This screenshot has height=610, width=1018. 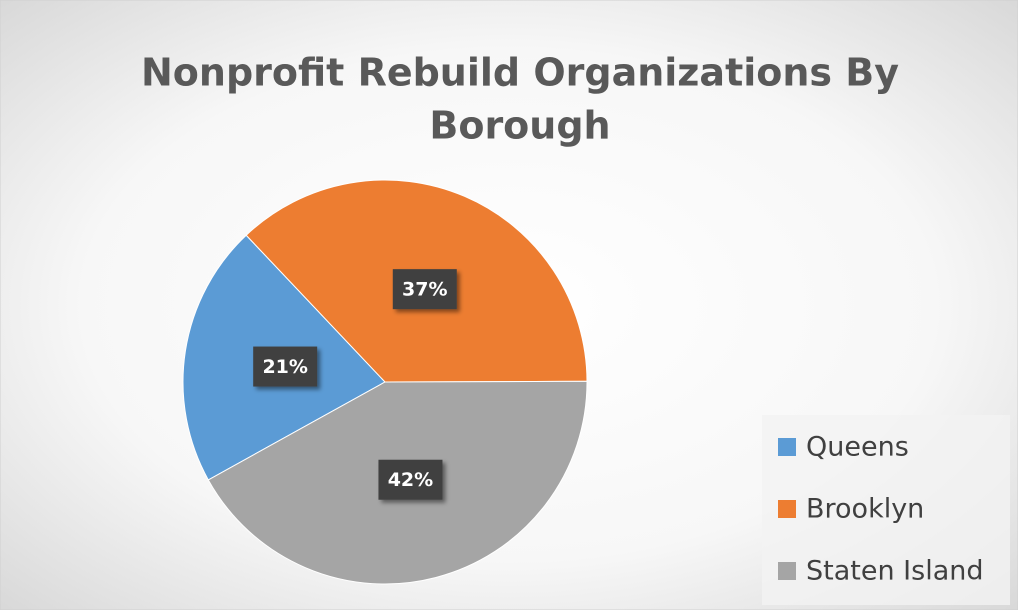 What do you see at coordinates (895, 571) in the screenshot?
I see `legend-label: Staten Island` at bounding box center [895, 571].